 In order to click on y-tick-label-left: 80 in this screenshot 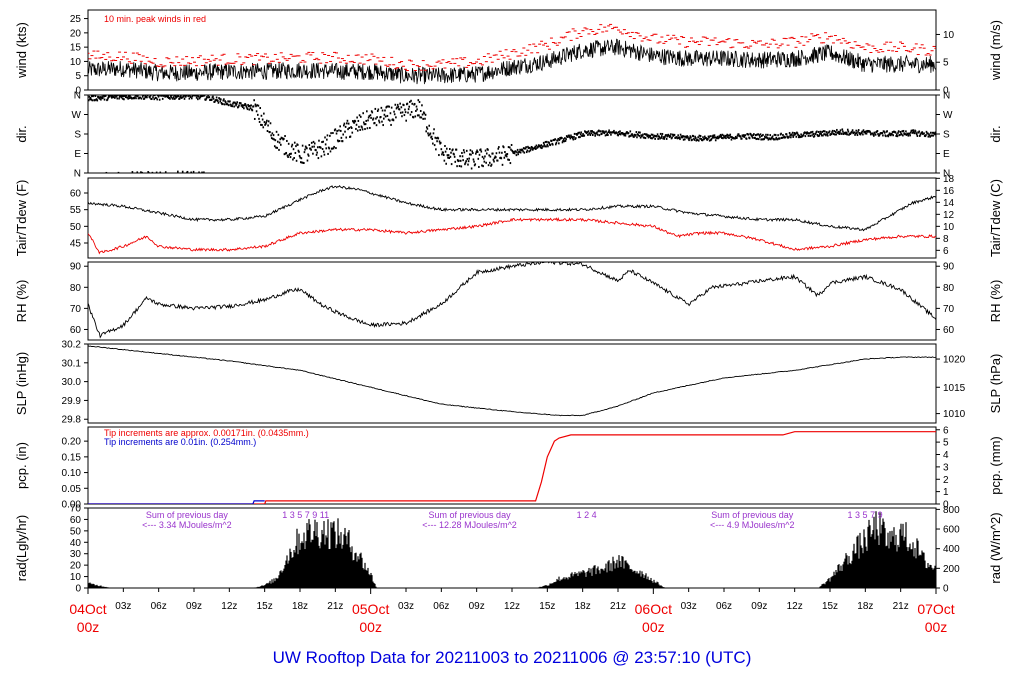, I will do `click(76, 288)`.